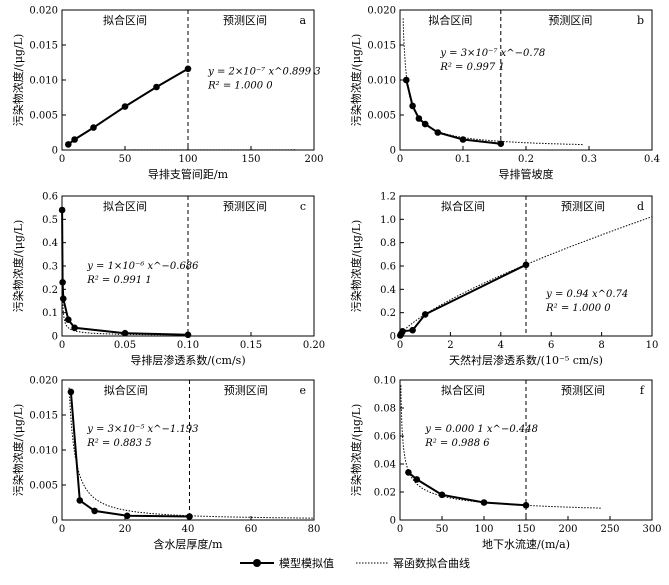  Describe the element at coordinates (601, 345) in the screenshot. I see `x-tick-label: 8` at that location.